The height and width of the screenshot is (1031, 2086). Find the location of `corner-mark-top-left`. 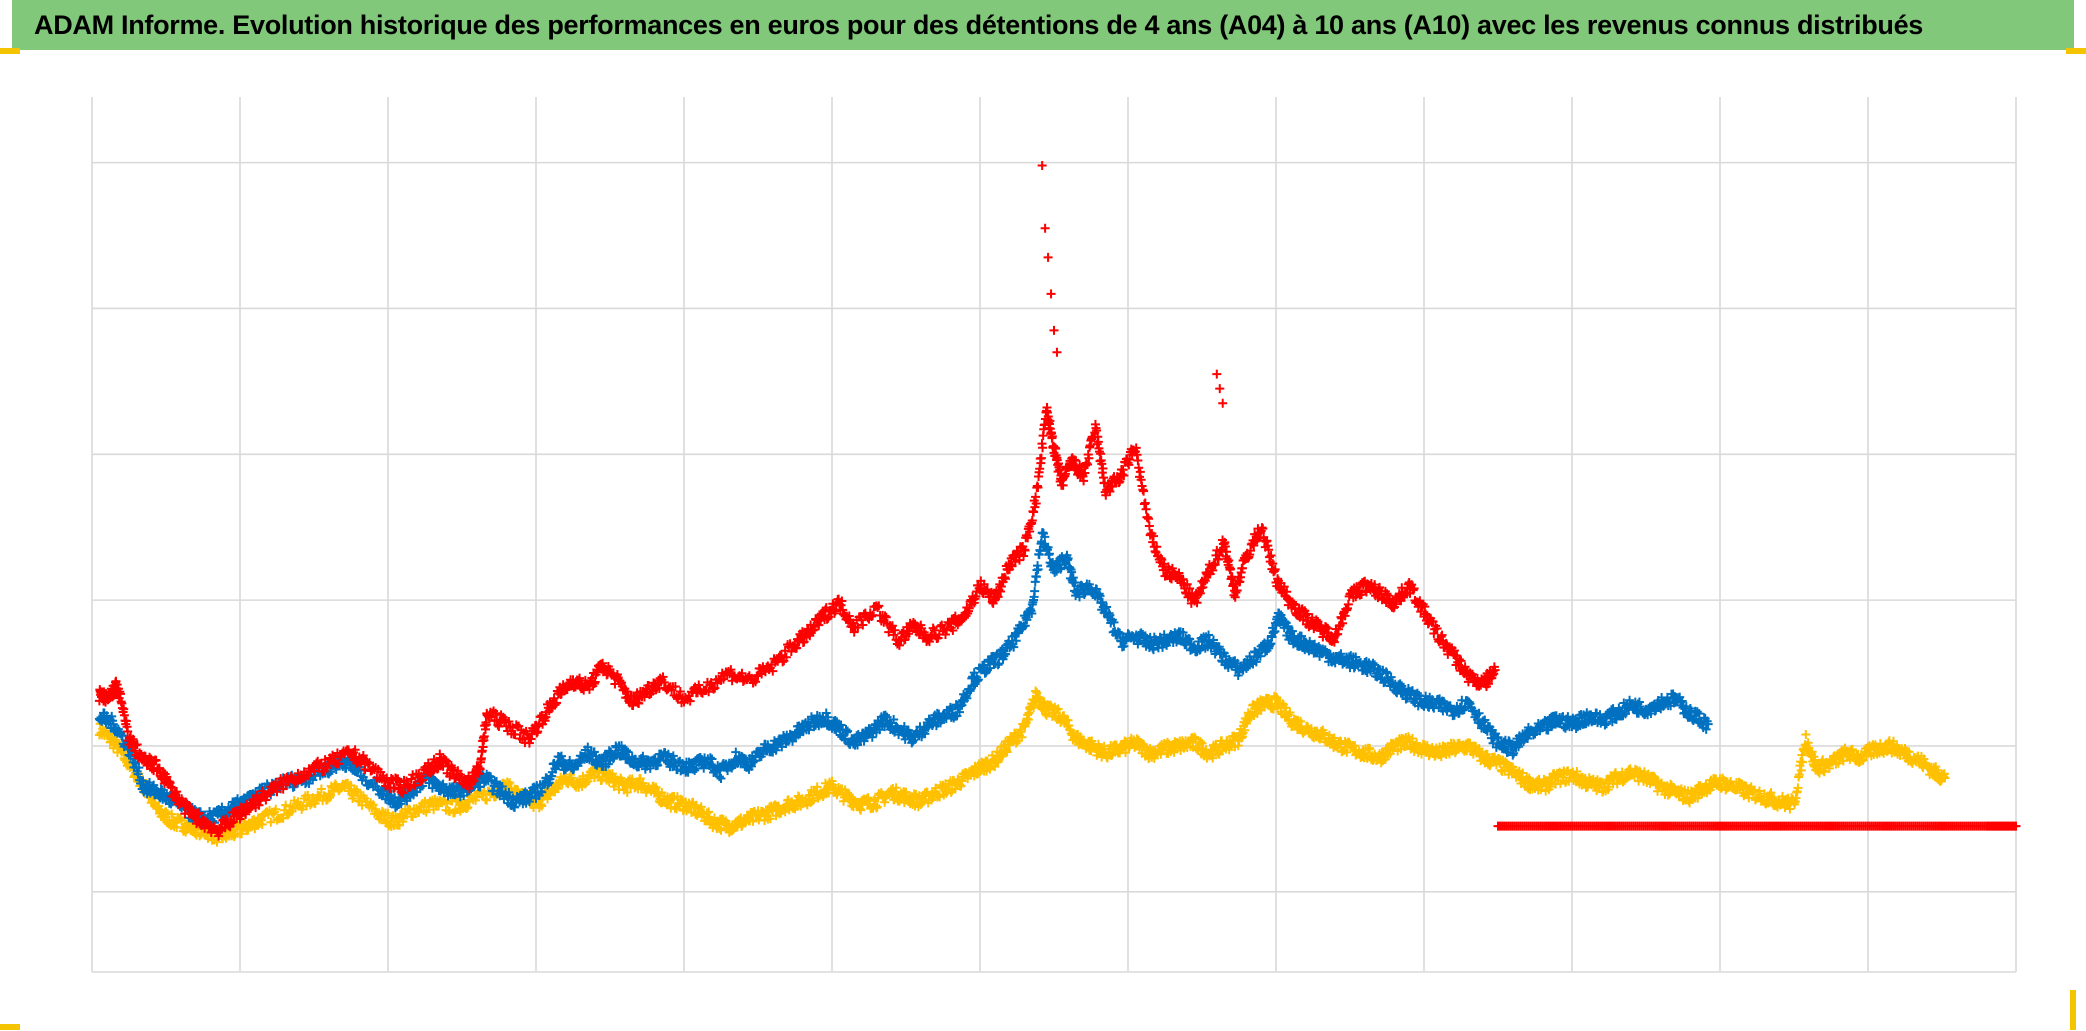

corner-mark-top-left is located at coordinates (10, 51).